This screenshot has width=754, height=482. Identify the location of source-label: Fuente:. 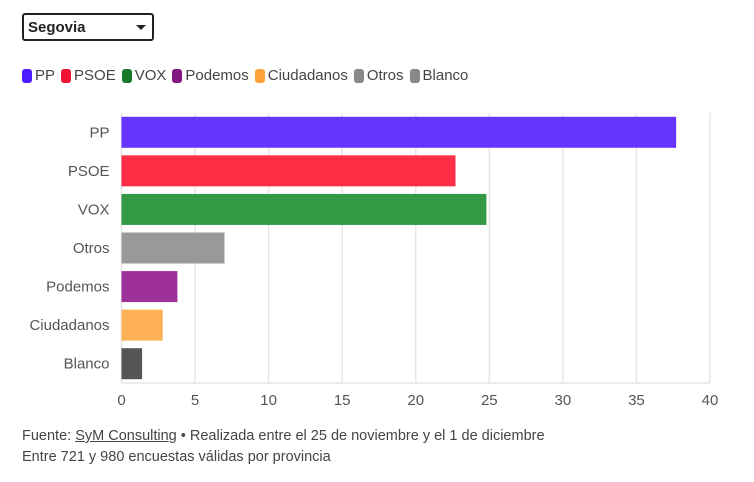
(49, 436).